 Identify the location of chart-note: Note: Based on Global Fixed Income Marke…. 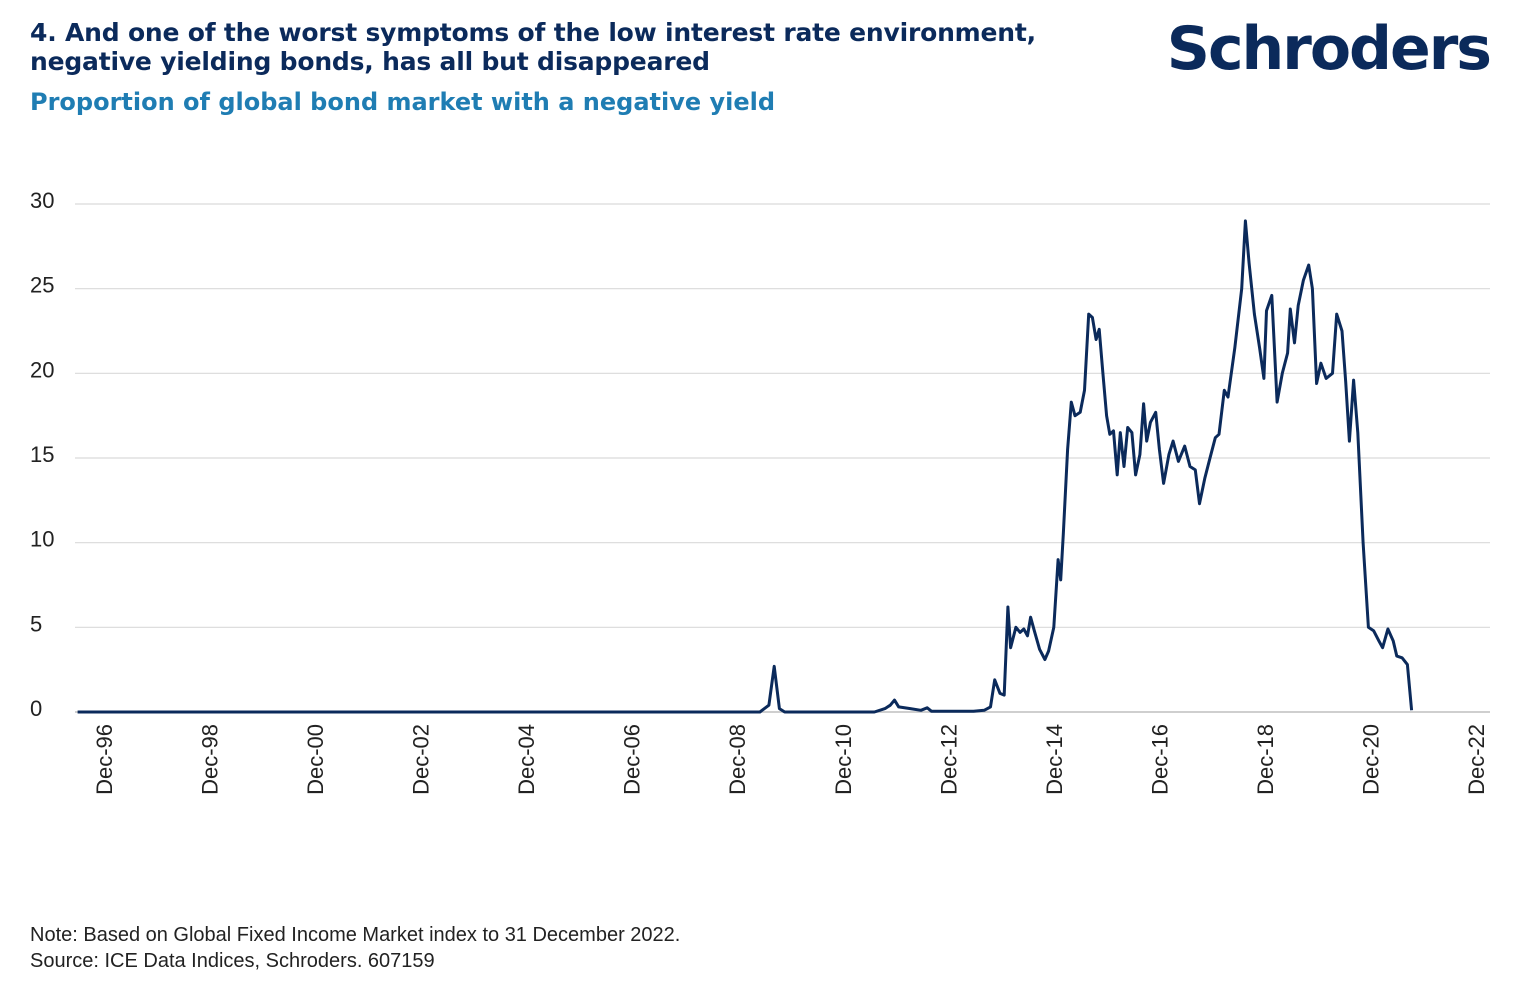
(355, 935).